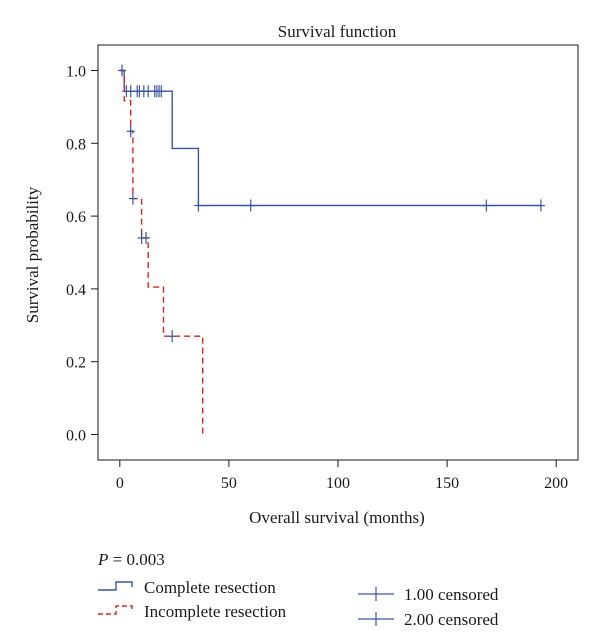  What do you see at coordinates (76, 436) in the screenshot?
I see `y-tick-label: 0.0` at bounding box center [76, 436].